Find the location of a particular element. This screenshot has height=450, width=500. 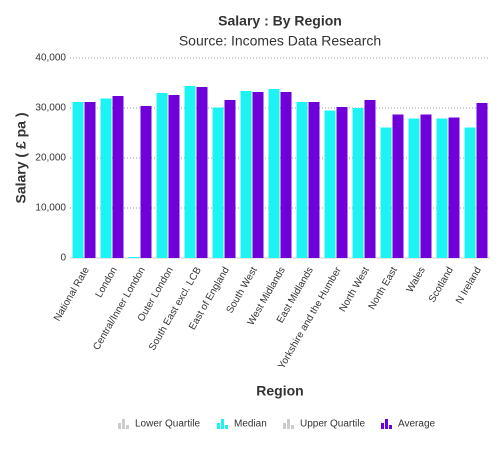

x-tick-label: Central/Inner London is located at coordinates (119, 308).